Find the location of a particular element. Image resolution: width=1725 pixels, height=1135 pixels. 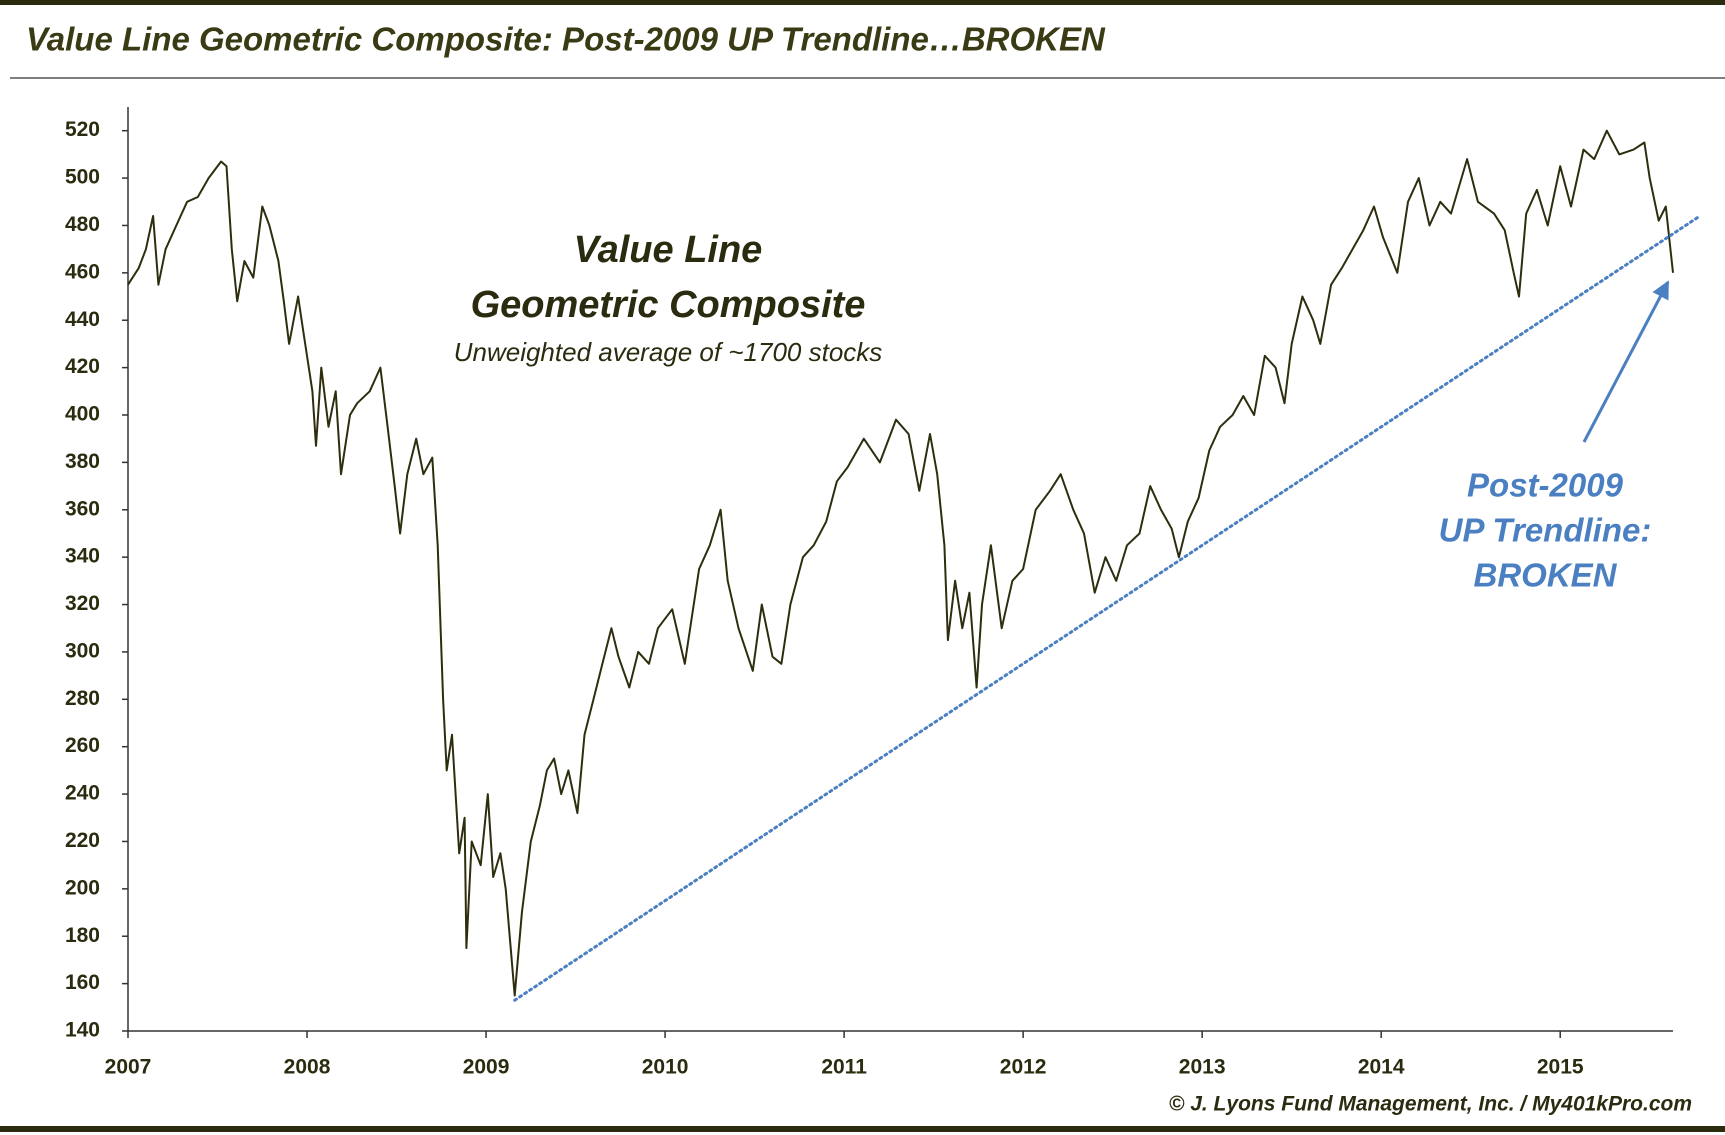

x-tick-label: 2015 is located at coordinates (1560, 1067).